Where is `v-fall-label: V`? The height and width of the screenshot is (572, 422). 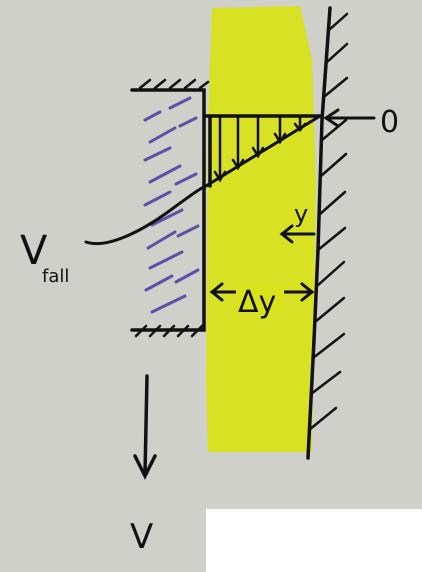 v-fall-label: V is located at coordinates (34, 251).